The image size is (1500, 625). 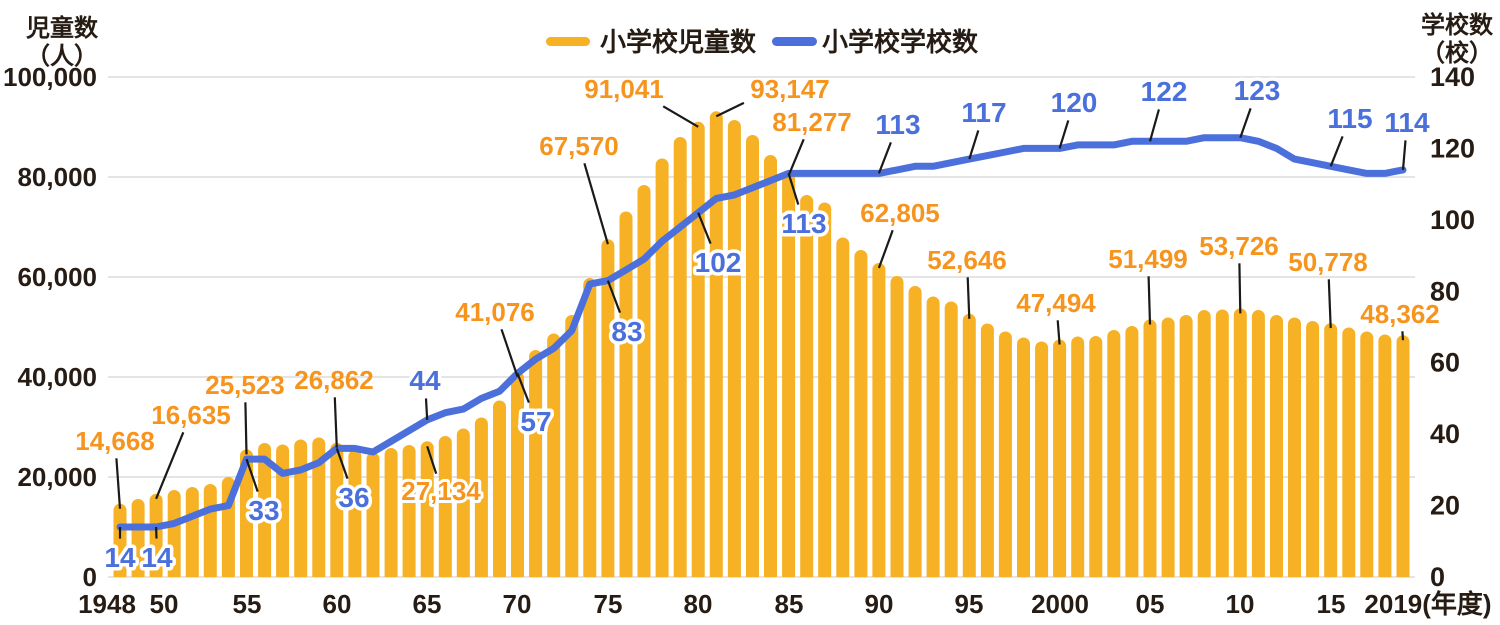 I want to click on legend: 小学校児童数小学校学校数, so click(x=762, y=42).